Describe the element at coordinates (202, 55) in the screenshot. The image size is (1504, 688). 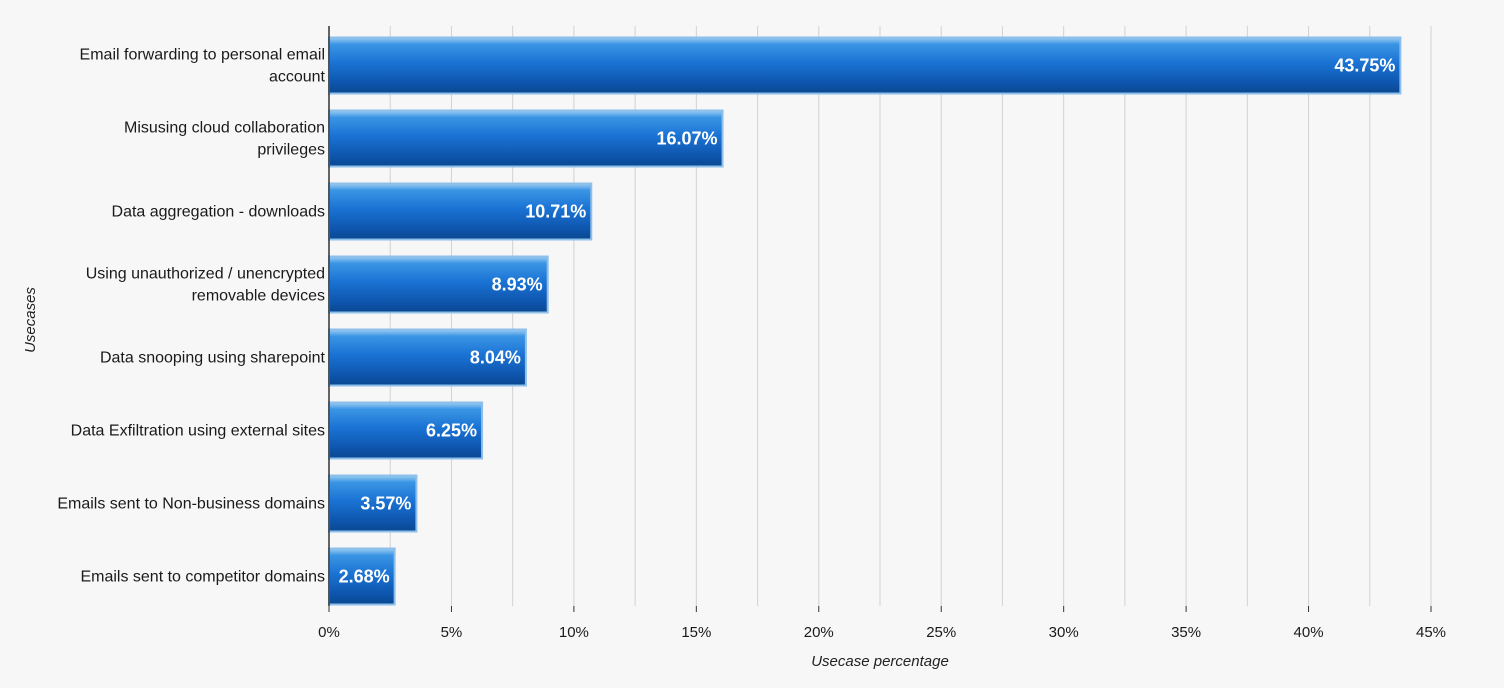
I see `category-label: Email forwarding to personal email` at that location.